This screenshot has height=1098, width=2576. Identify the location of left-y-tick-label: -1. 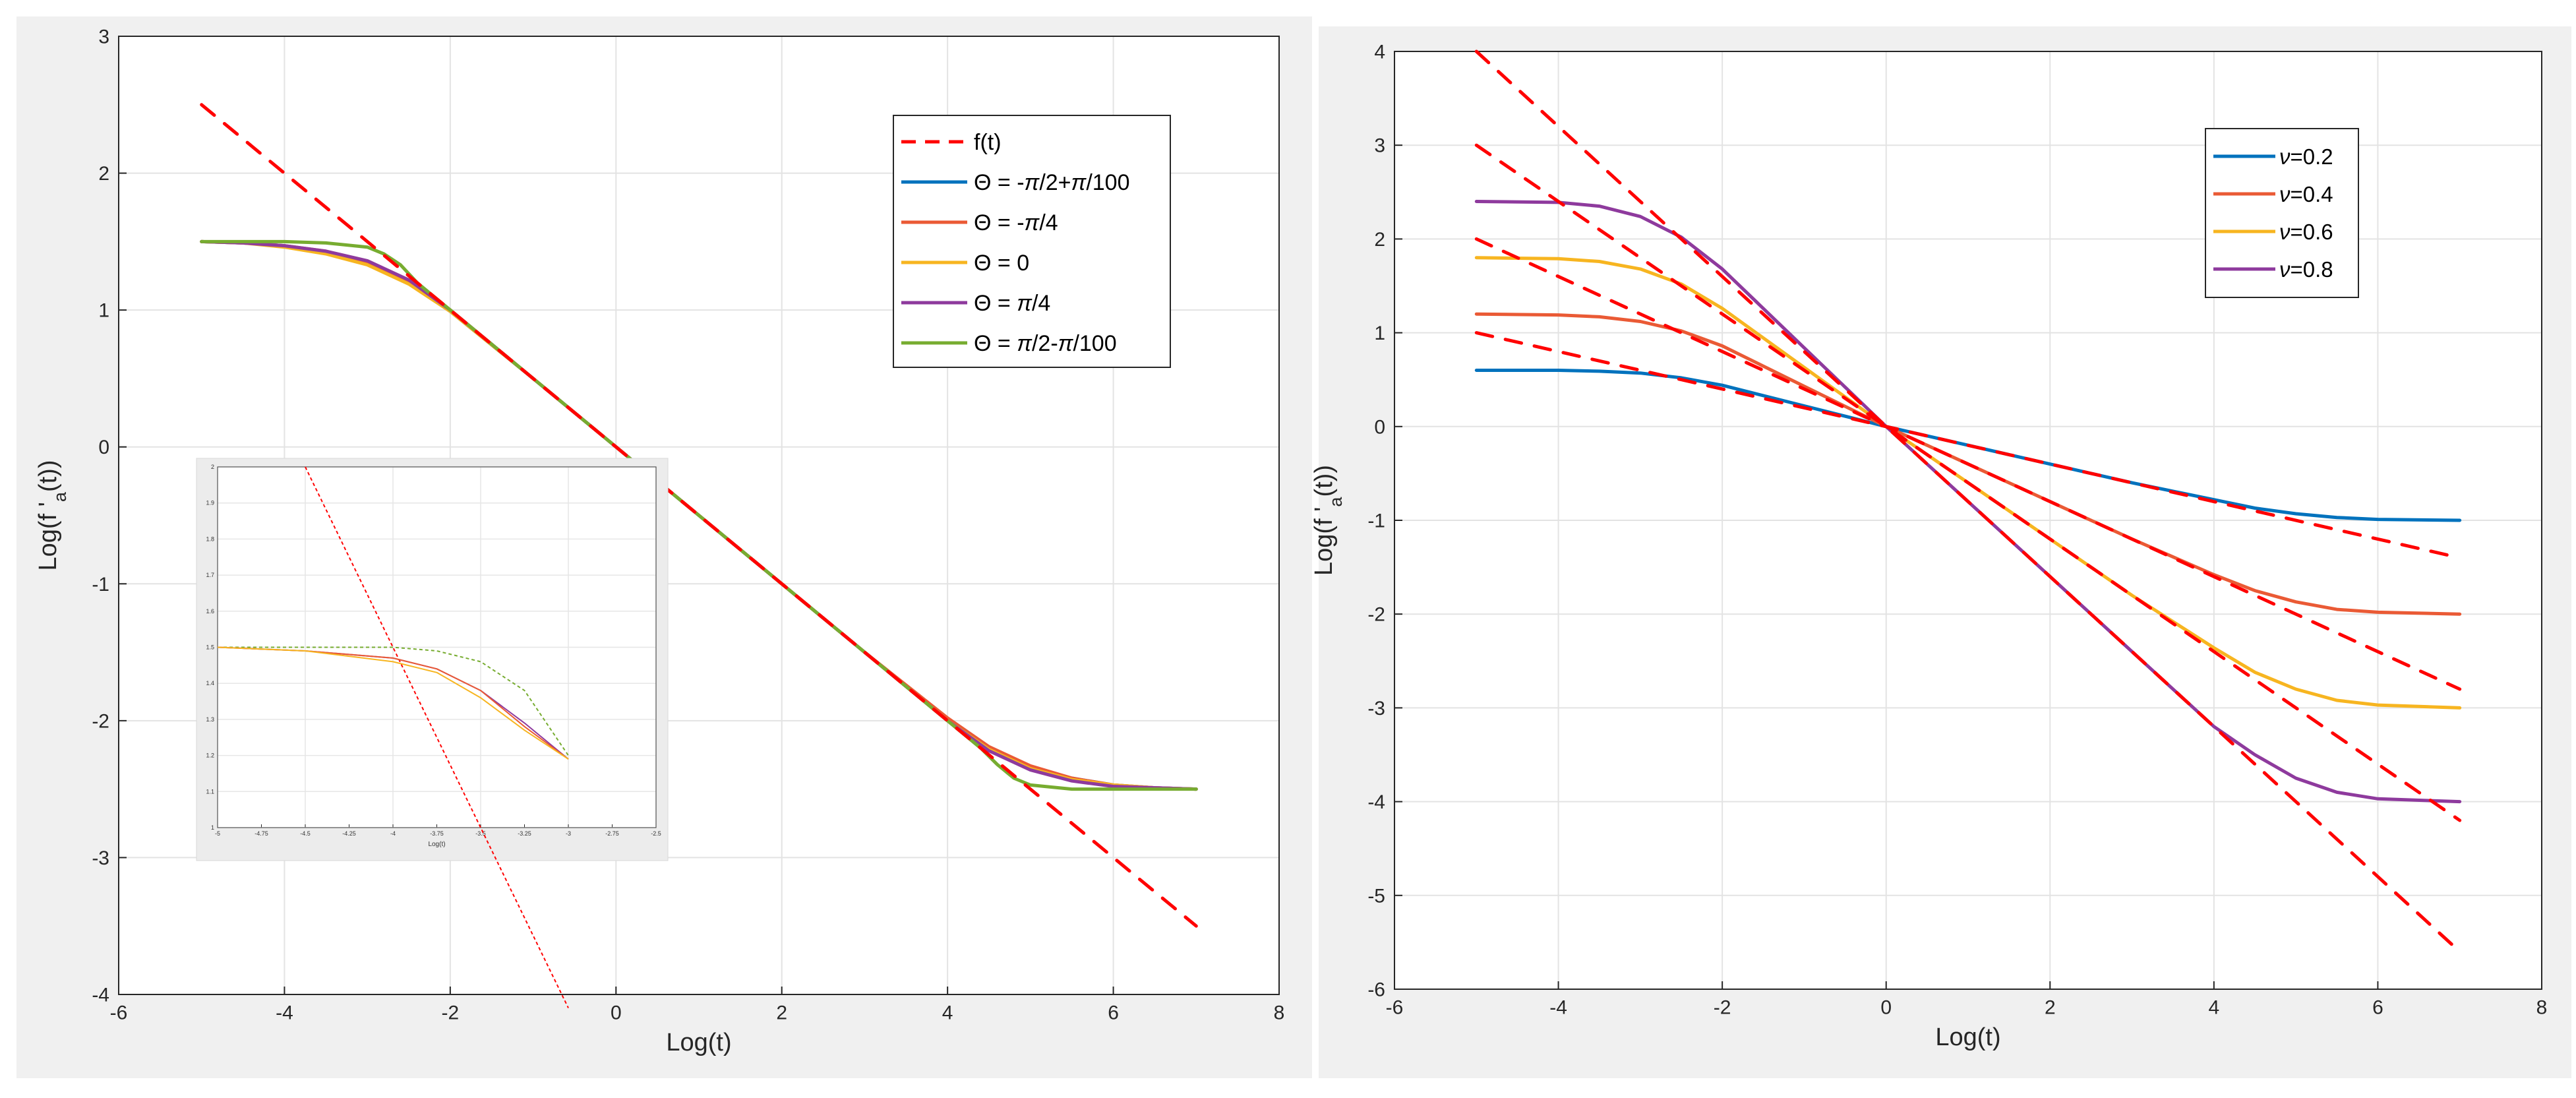
(101, 585).